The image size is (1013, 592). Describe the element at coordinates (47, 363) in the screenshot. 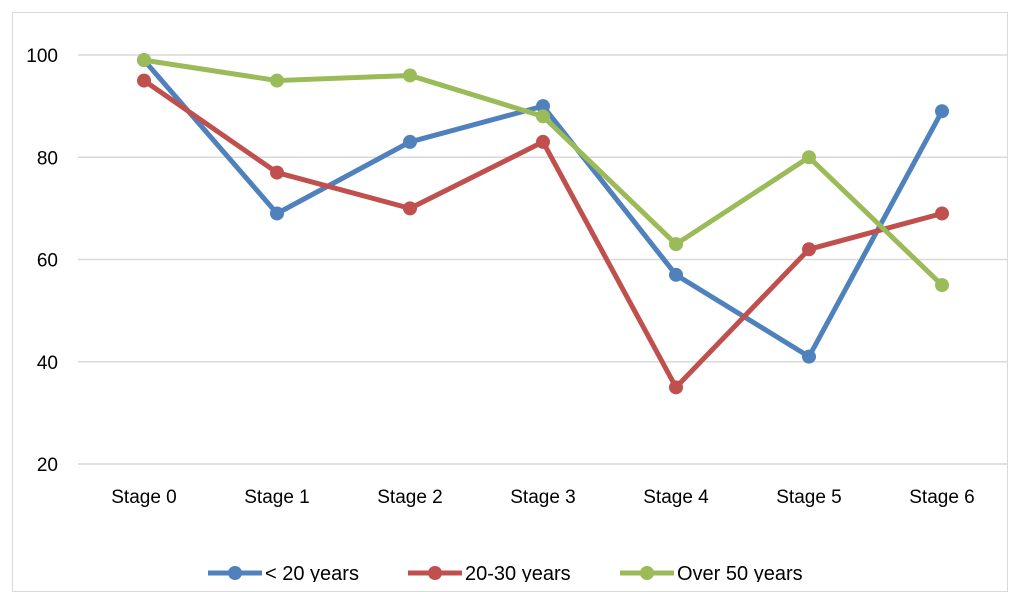

I see `y-tick-label: 40` at that location.